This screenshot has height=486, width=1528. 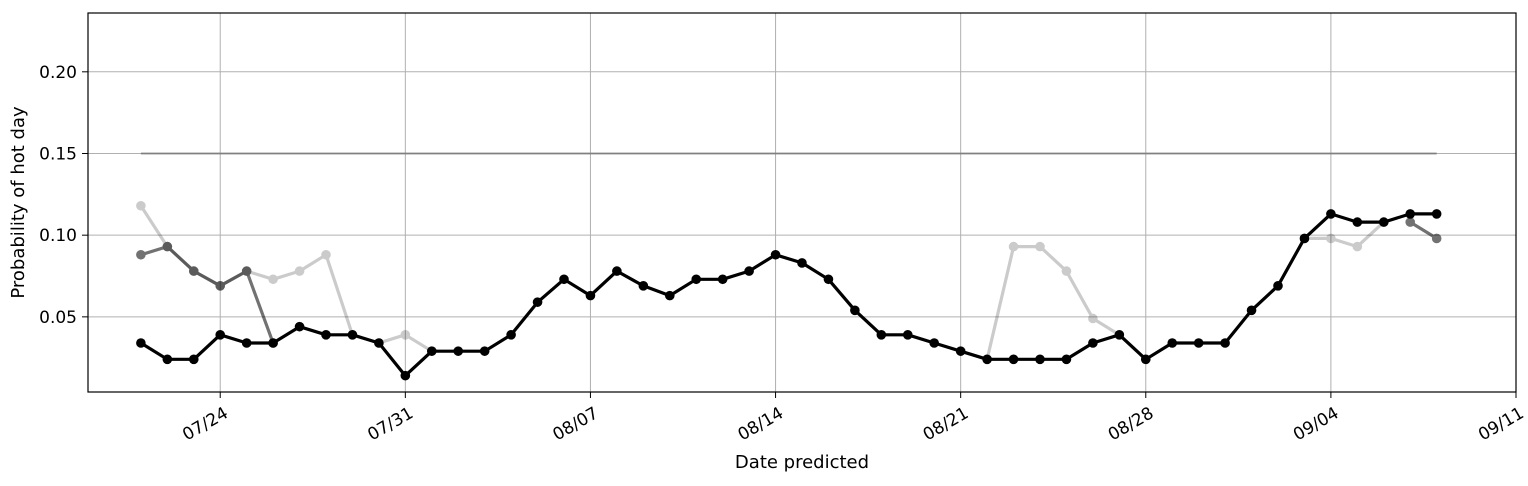 What do you see at coordinates (1316, 424) in the screenshot?
I see `x-tick-label: 09/04` at bounding box center [1316, 424].